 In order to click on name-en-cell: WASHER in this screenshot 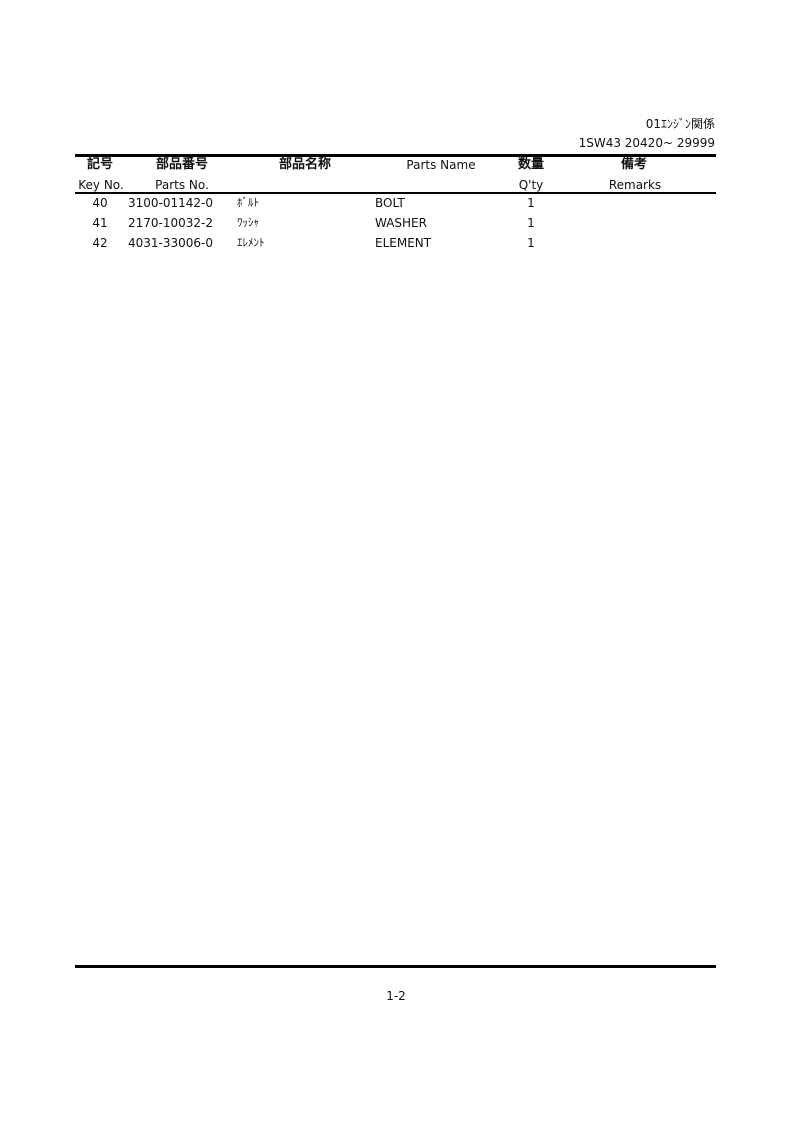, I will do `click(401, 223)`.